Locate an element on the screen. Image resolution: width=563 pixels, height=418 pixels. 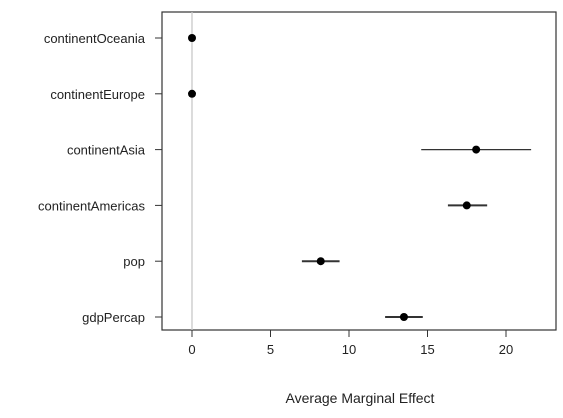
y-tick-label: gdpPercap is located at coordinates (113, 317).